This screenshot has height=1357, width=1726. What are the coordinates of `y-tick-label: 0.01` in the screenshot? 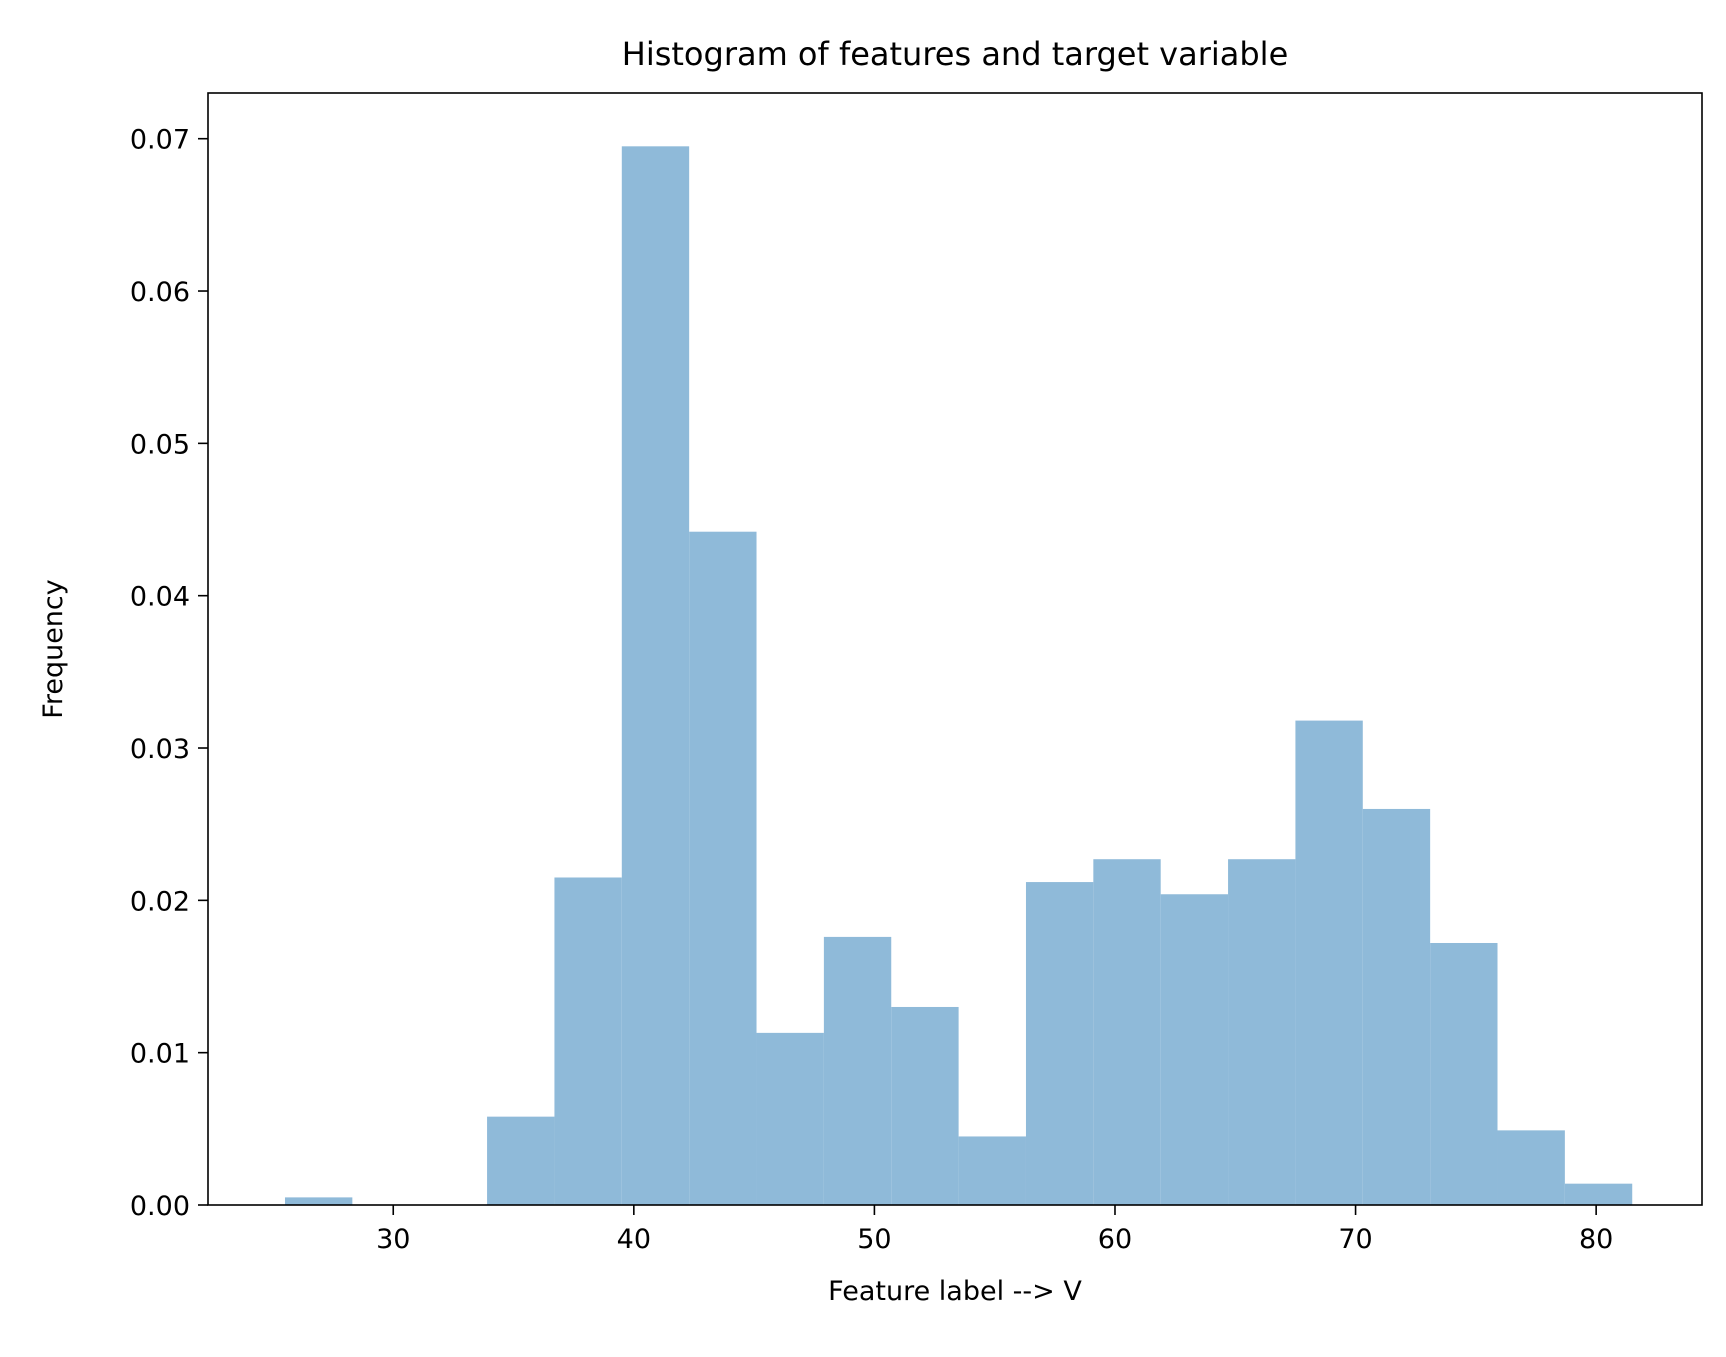 It's located at (160, 1054).